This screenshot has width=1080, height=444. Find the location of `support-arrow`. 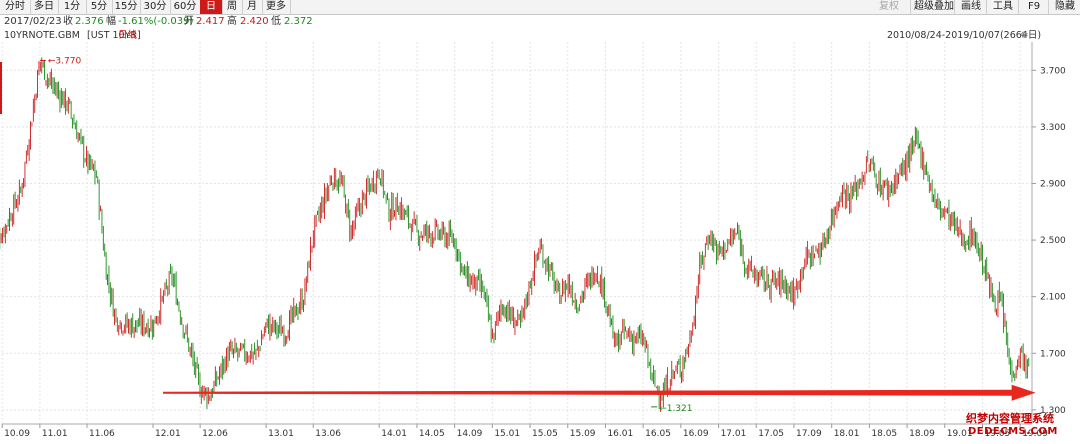

support-arrow is located at coordinates (599, 392).